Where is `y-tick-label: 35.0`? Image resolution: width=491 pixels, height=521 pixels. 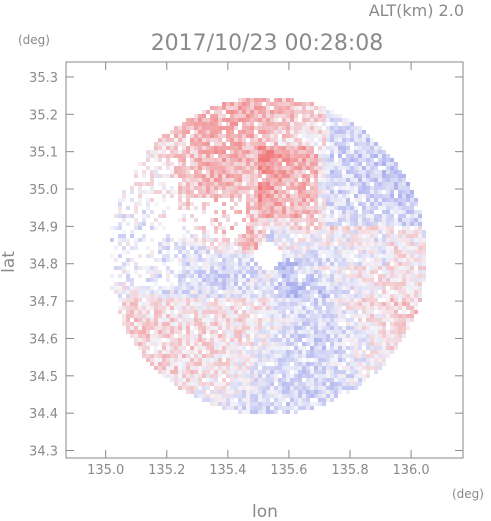
y-tick-label: 35.0 is located at coordinates (43, 190).